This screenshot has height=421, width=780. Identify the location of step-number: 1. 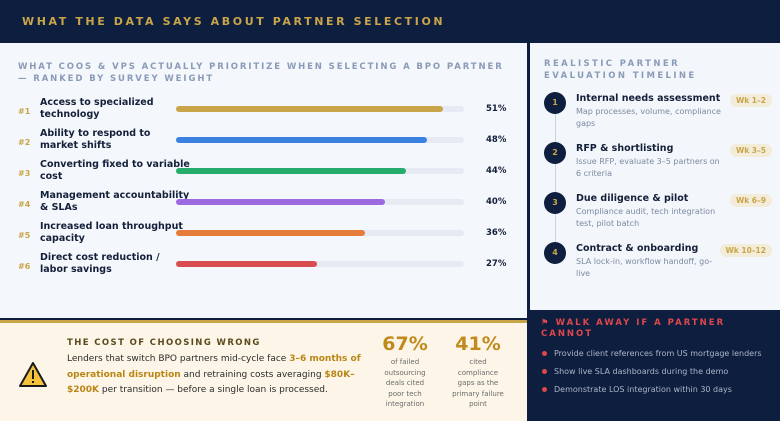
(555, 103).